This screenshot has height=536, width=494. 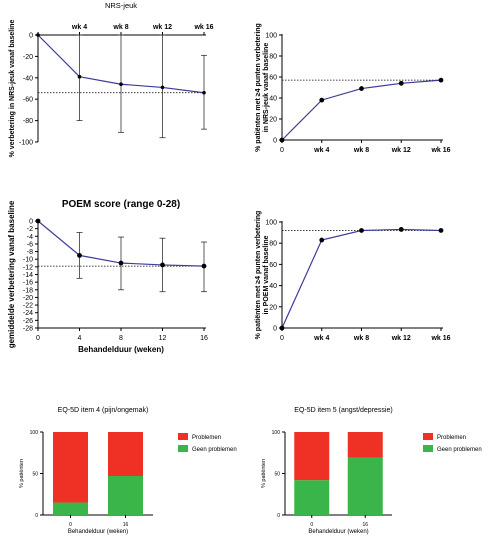 What do you see at coordinates (266, 274) in the screenshot?
I see `y-axis-label: in POEM vanaf baseline` at bounding box center [266, 274].